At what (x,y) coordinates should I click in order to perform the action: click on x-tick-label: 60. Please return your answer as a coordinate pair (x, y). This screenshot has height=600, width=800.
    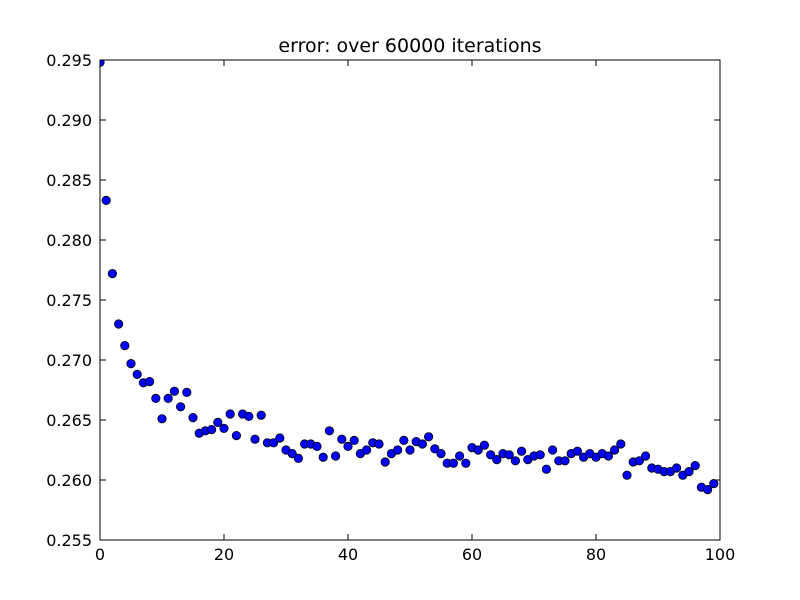
    Looking at the image, I should click on (472, 554).